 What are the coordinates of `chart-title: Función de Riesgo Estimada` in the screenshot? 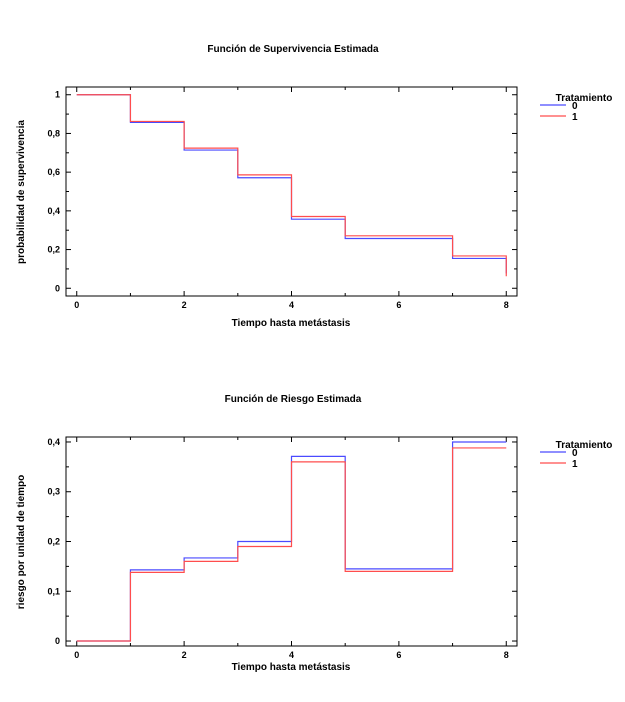 It's located at (293, 399).